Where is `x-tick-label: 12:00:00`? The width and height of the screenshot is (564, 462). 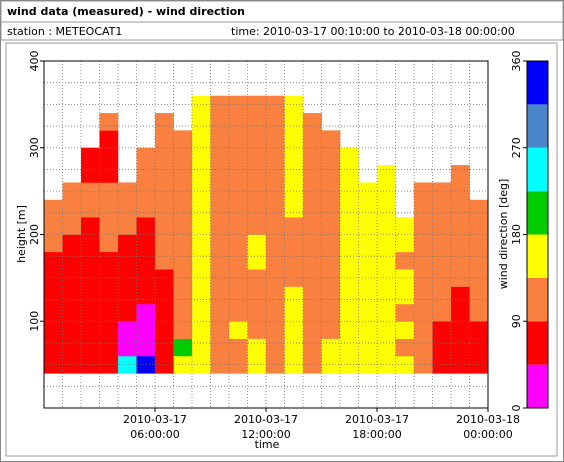
x-tick-label: 12:00:00 is located at coordinates (265, 434).